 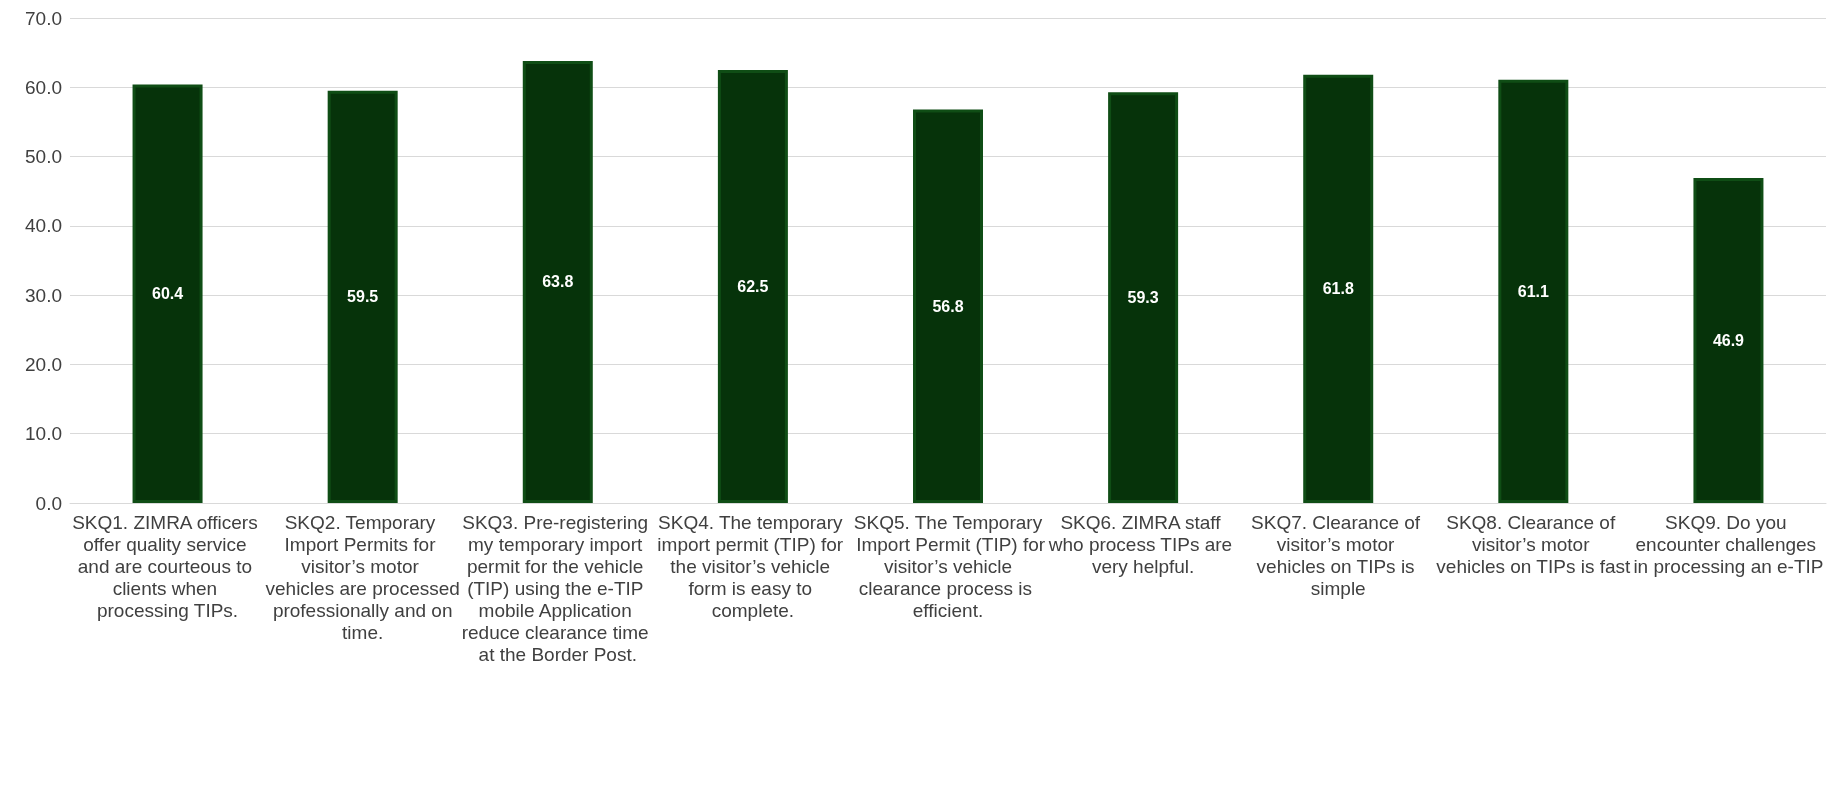 What do you see at coordinates (753, 566) in the screenshot?
I see `x-tick-label: SKQ4. The temporary import permit (TIP) for the visitor’s vehicle form is easy to complete.` at bounding box center [753, 566].